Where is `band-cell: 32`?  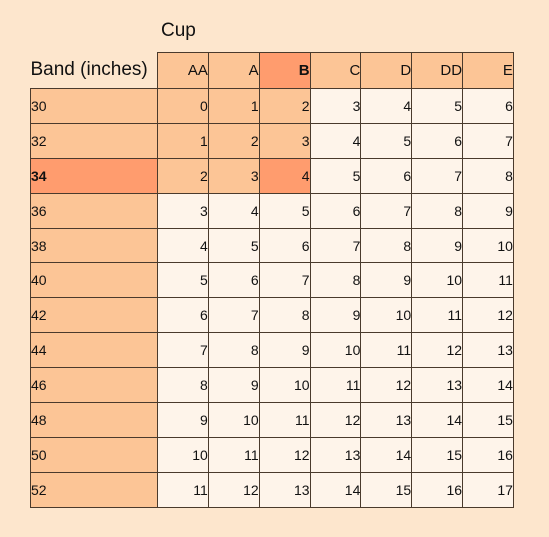
band-cell: 32 is located at coordinates (94, 140).